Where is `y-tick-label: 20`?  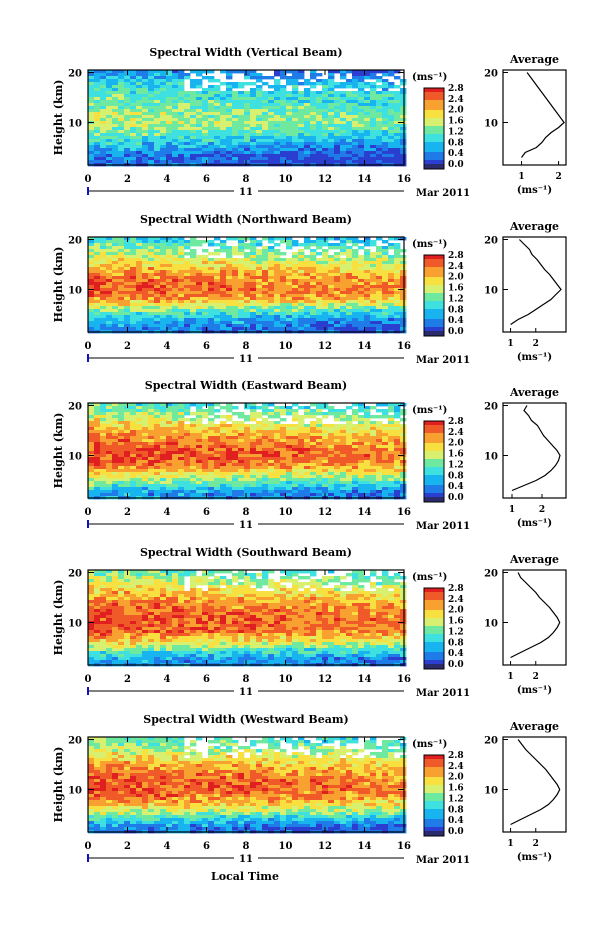
y-tick-label: 20 is located at coordinates (75, 74).